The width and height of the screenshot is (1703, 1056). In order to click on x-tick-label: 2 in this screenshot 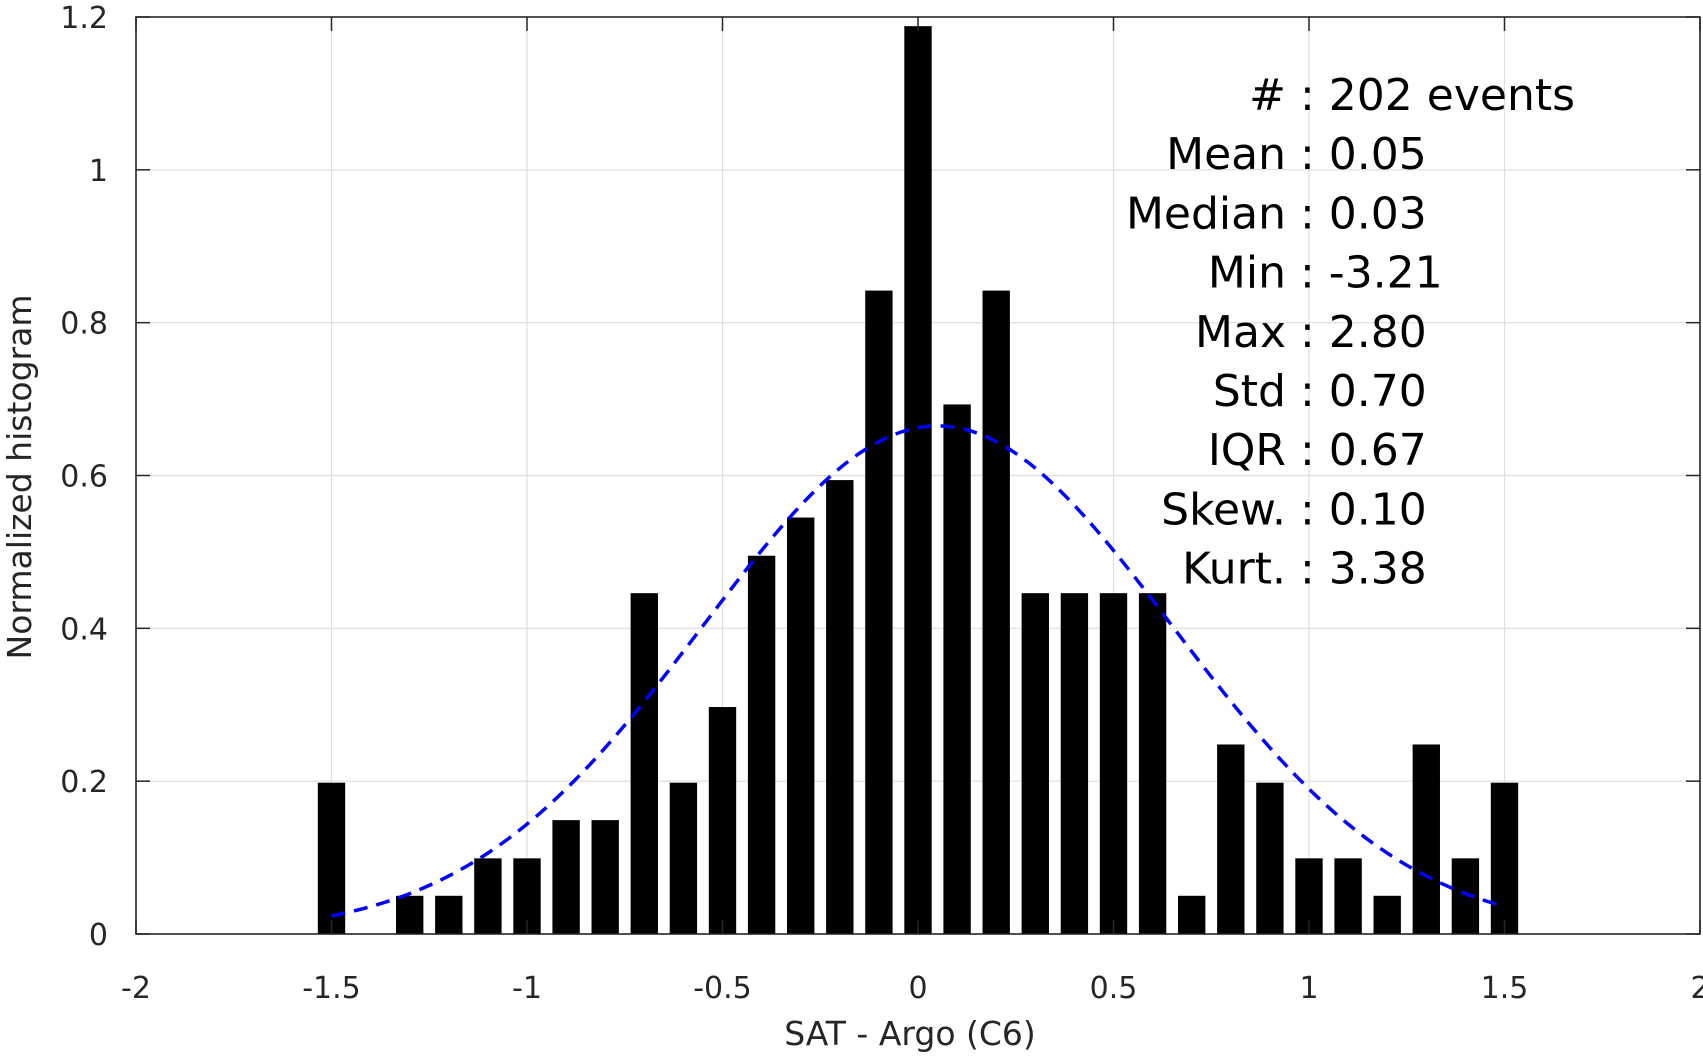, I will do `click(1696, 988)`.